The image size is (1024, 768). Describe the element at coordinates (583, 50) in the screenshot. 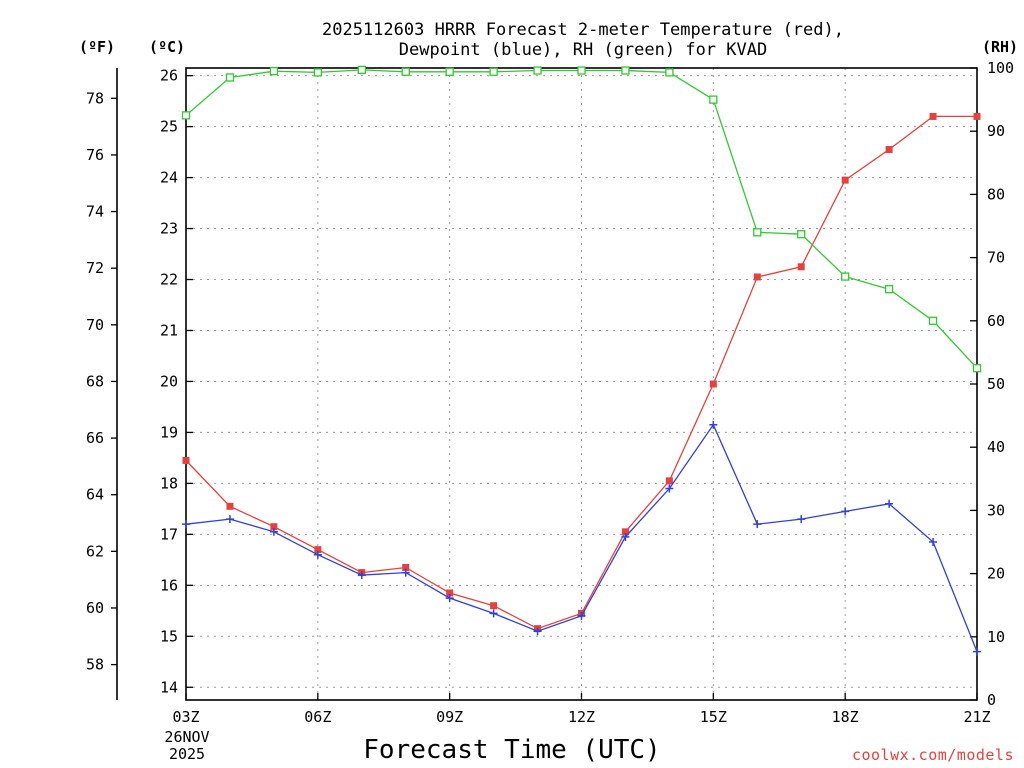

I see `chart-title-line2: Dewpoint (blue), RH (green) for KVAD` at that location.